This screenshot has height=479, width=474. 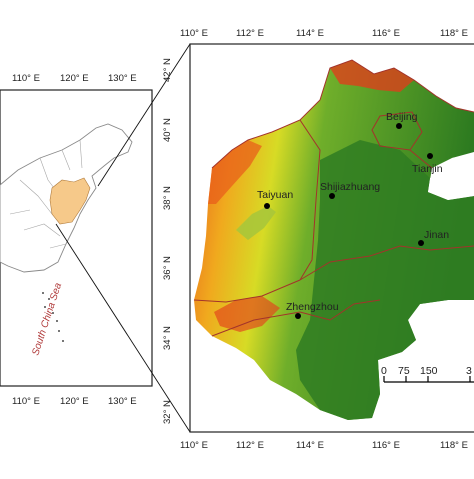 What do you see at coordinates (194, 445) in the screenshot?
I see `main-bottom-tick: 110° E` at bounding box center [194, 445].